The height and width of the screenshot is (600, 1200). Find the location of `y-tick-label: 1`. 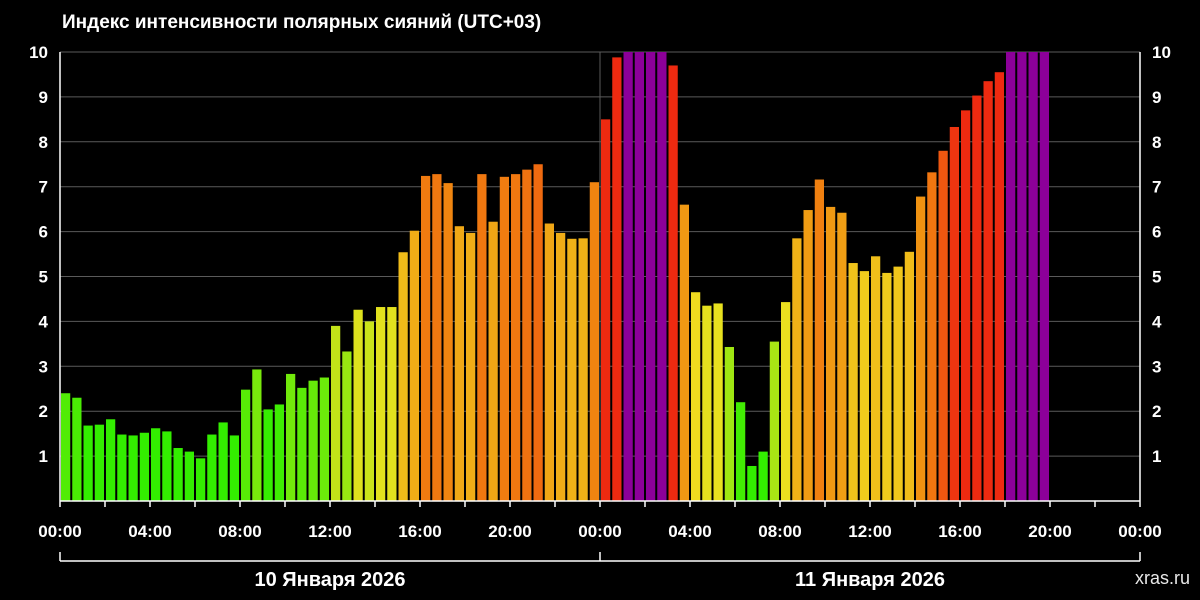

y-tick-label: 1 is located at coordinates (43, 456).